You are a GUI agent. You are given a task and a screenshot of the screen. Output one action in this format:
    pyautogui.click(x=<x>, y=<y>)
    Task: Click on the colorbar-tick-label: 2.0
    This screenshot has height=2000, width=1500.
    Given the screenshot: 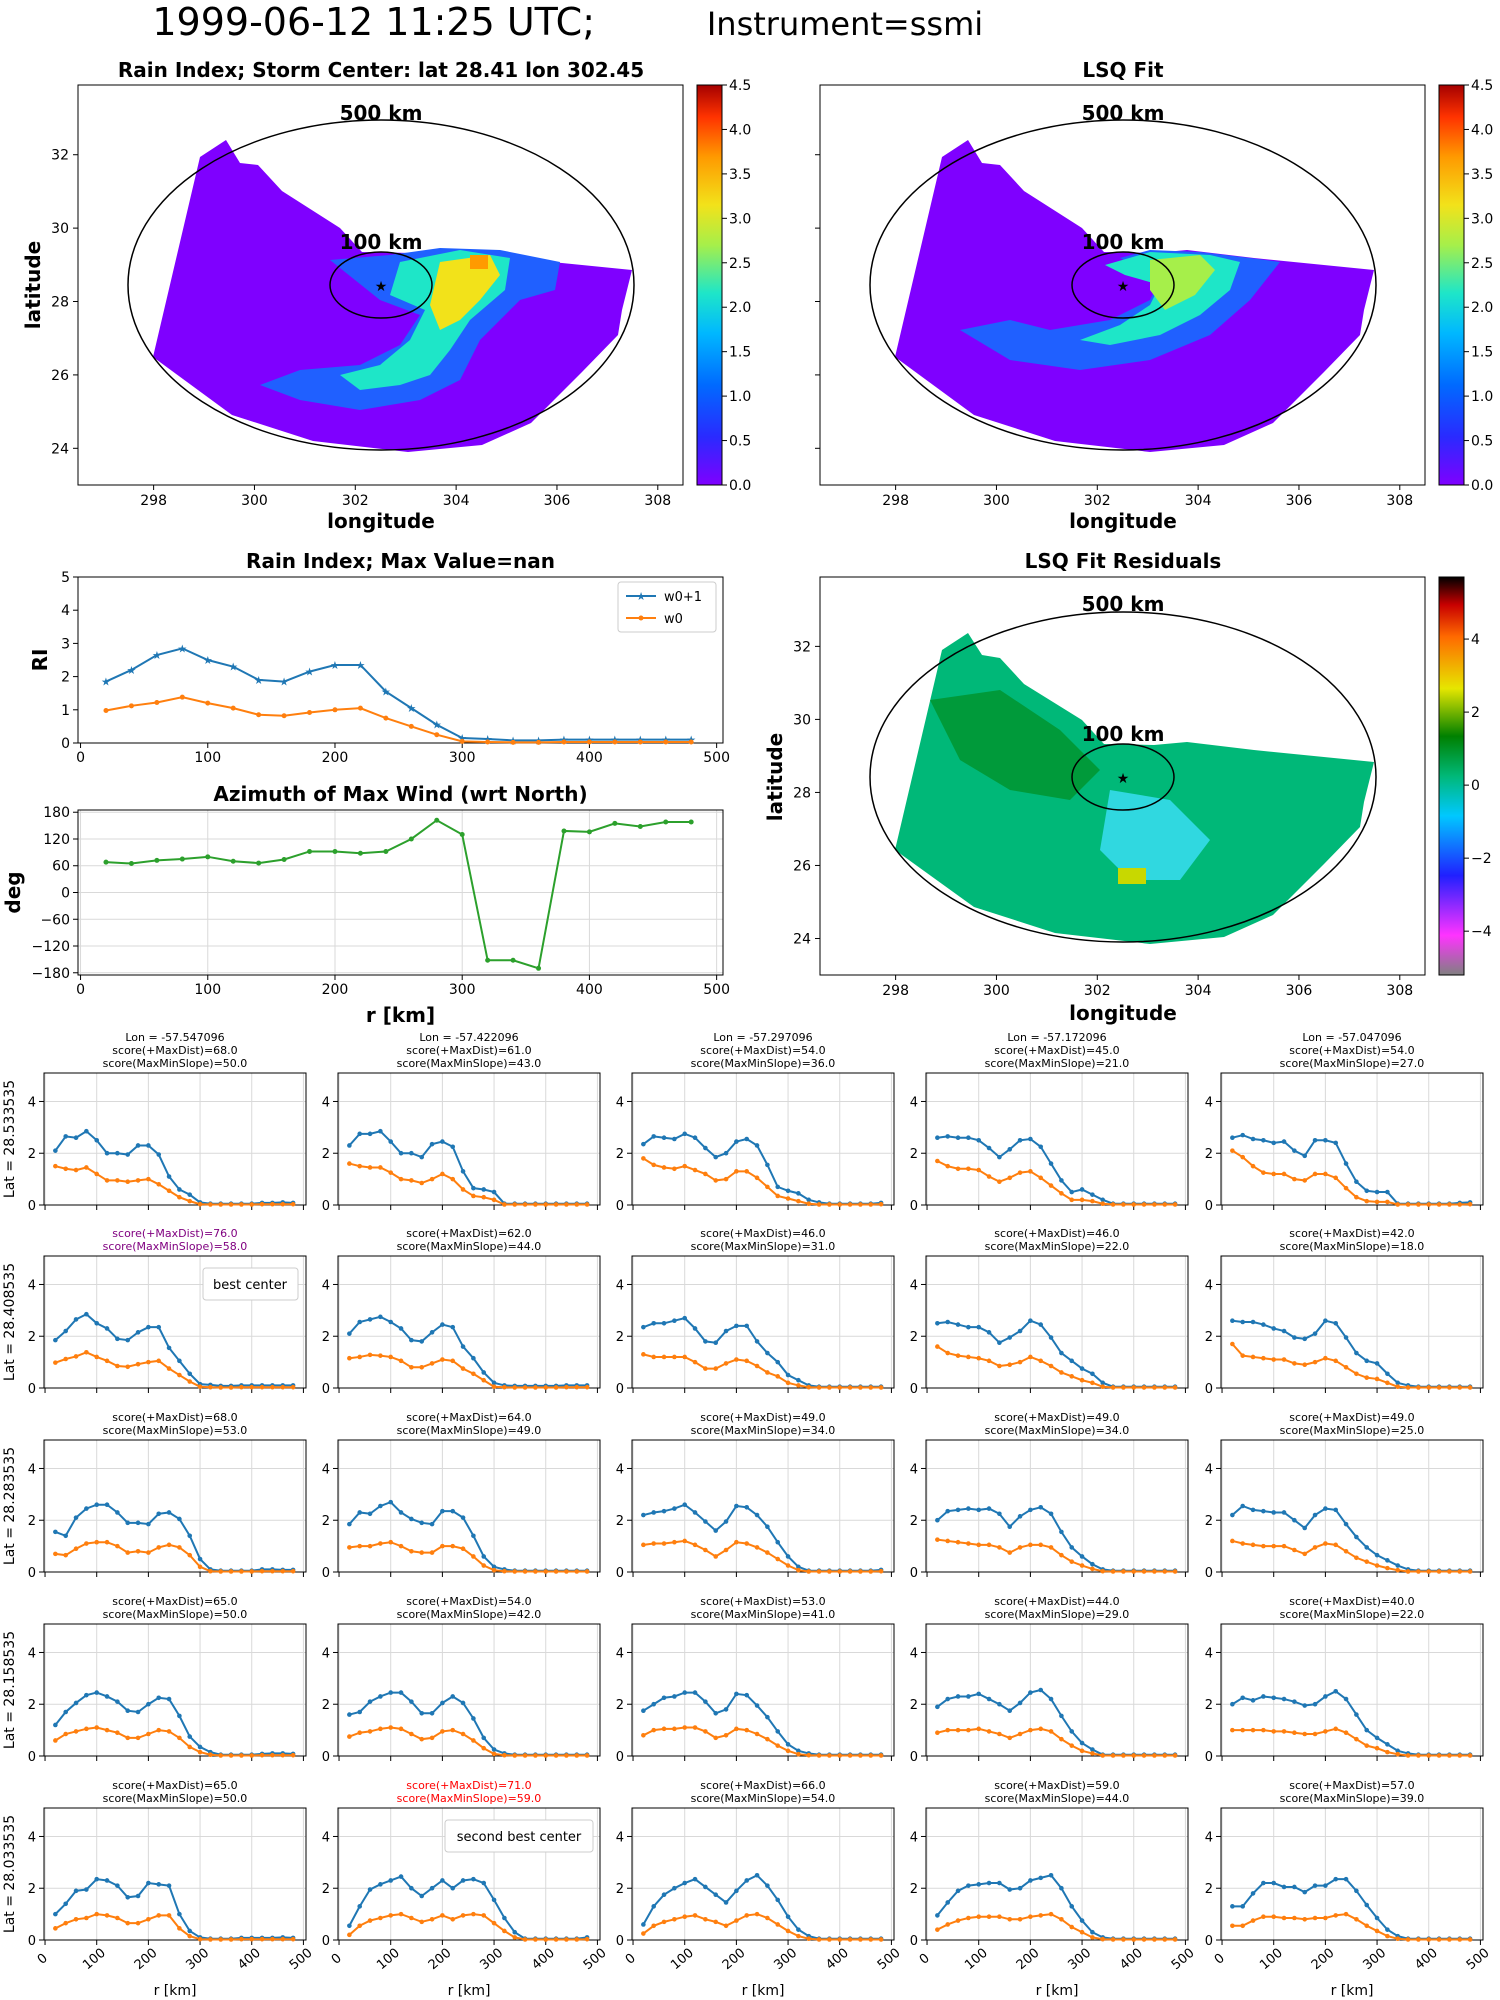 What is the action you would take?
    pyautogui.click(x=740, y=308)
    